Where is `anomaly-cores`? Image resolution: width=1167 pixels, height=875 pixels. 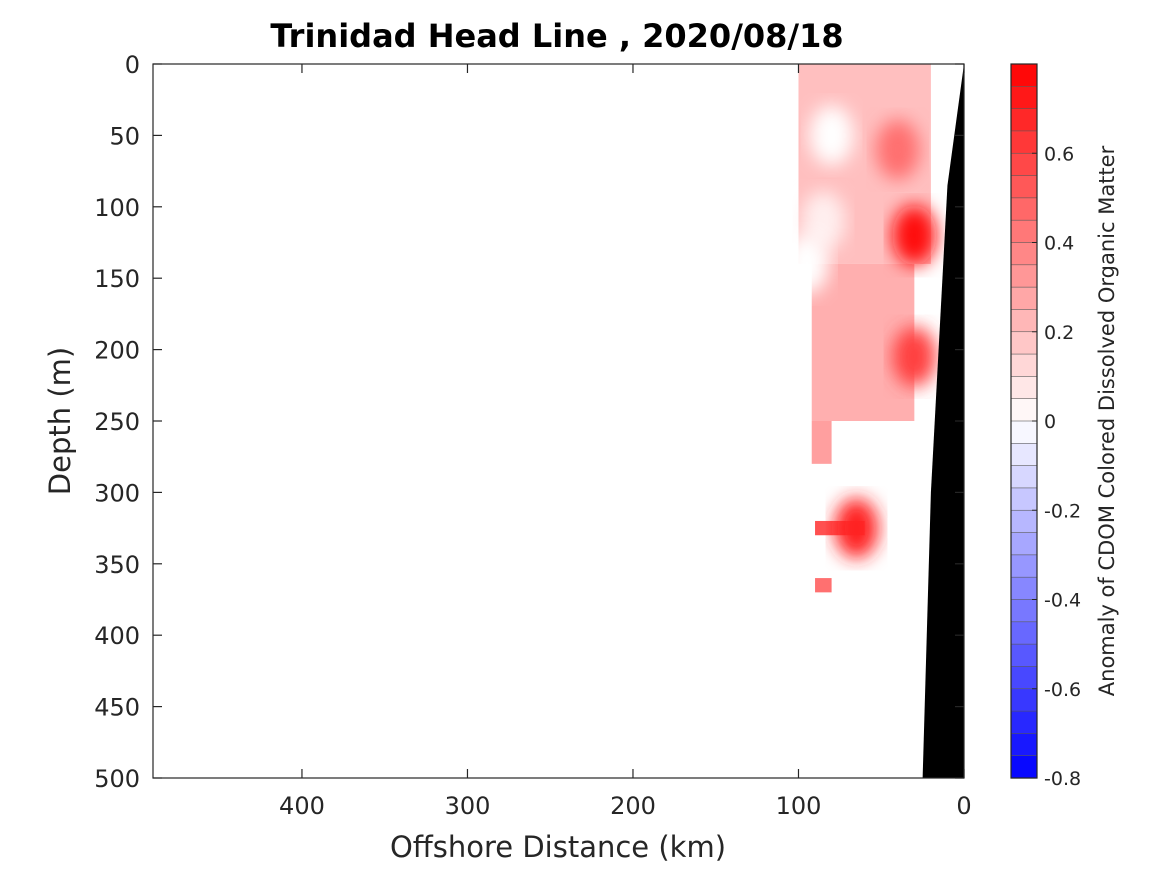 anomaly-cores is located at coordinates (860, 332).